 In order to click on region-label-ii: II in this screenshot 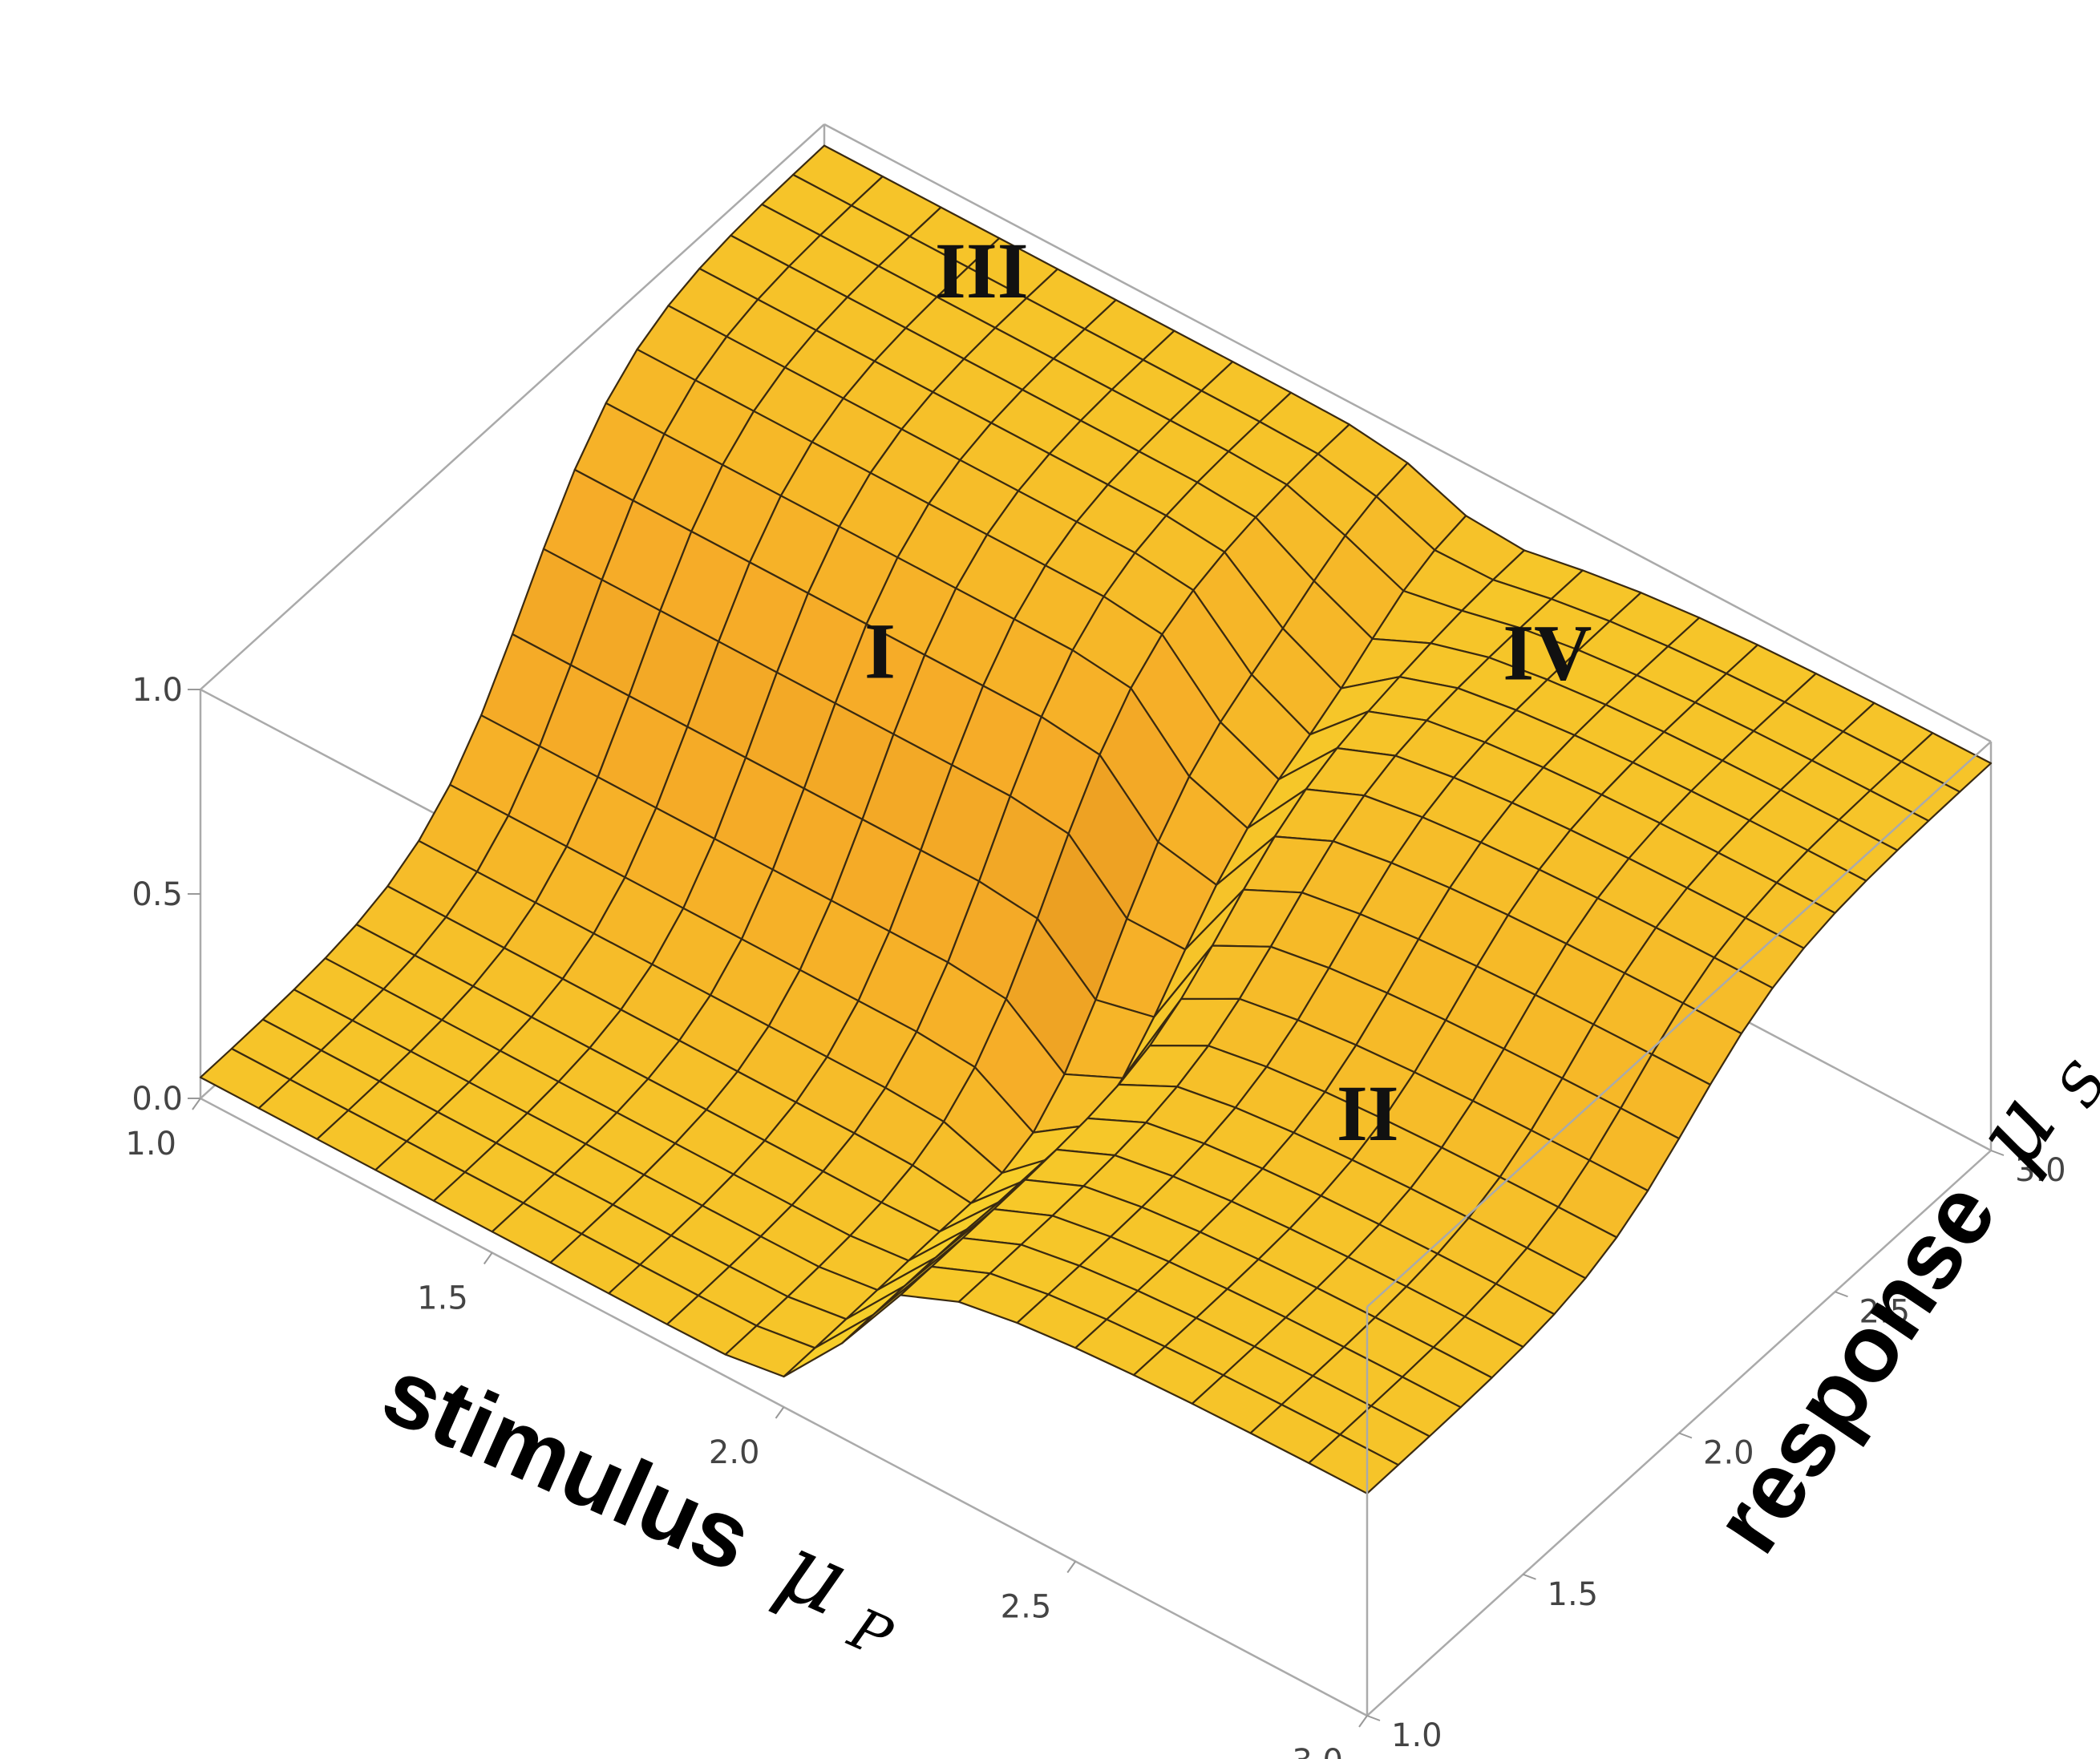, I will do `click(1368, 1113)`.